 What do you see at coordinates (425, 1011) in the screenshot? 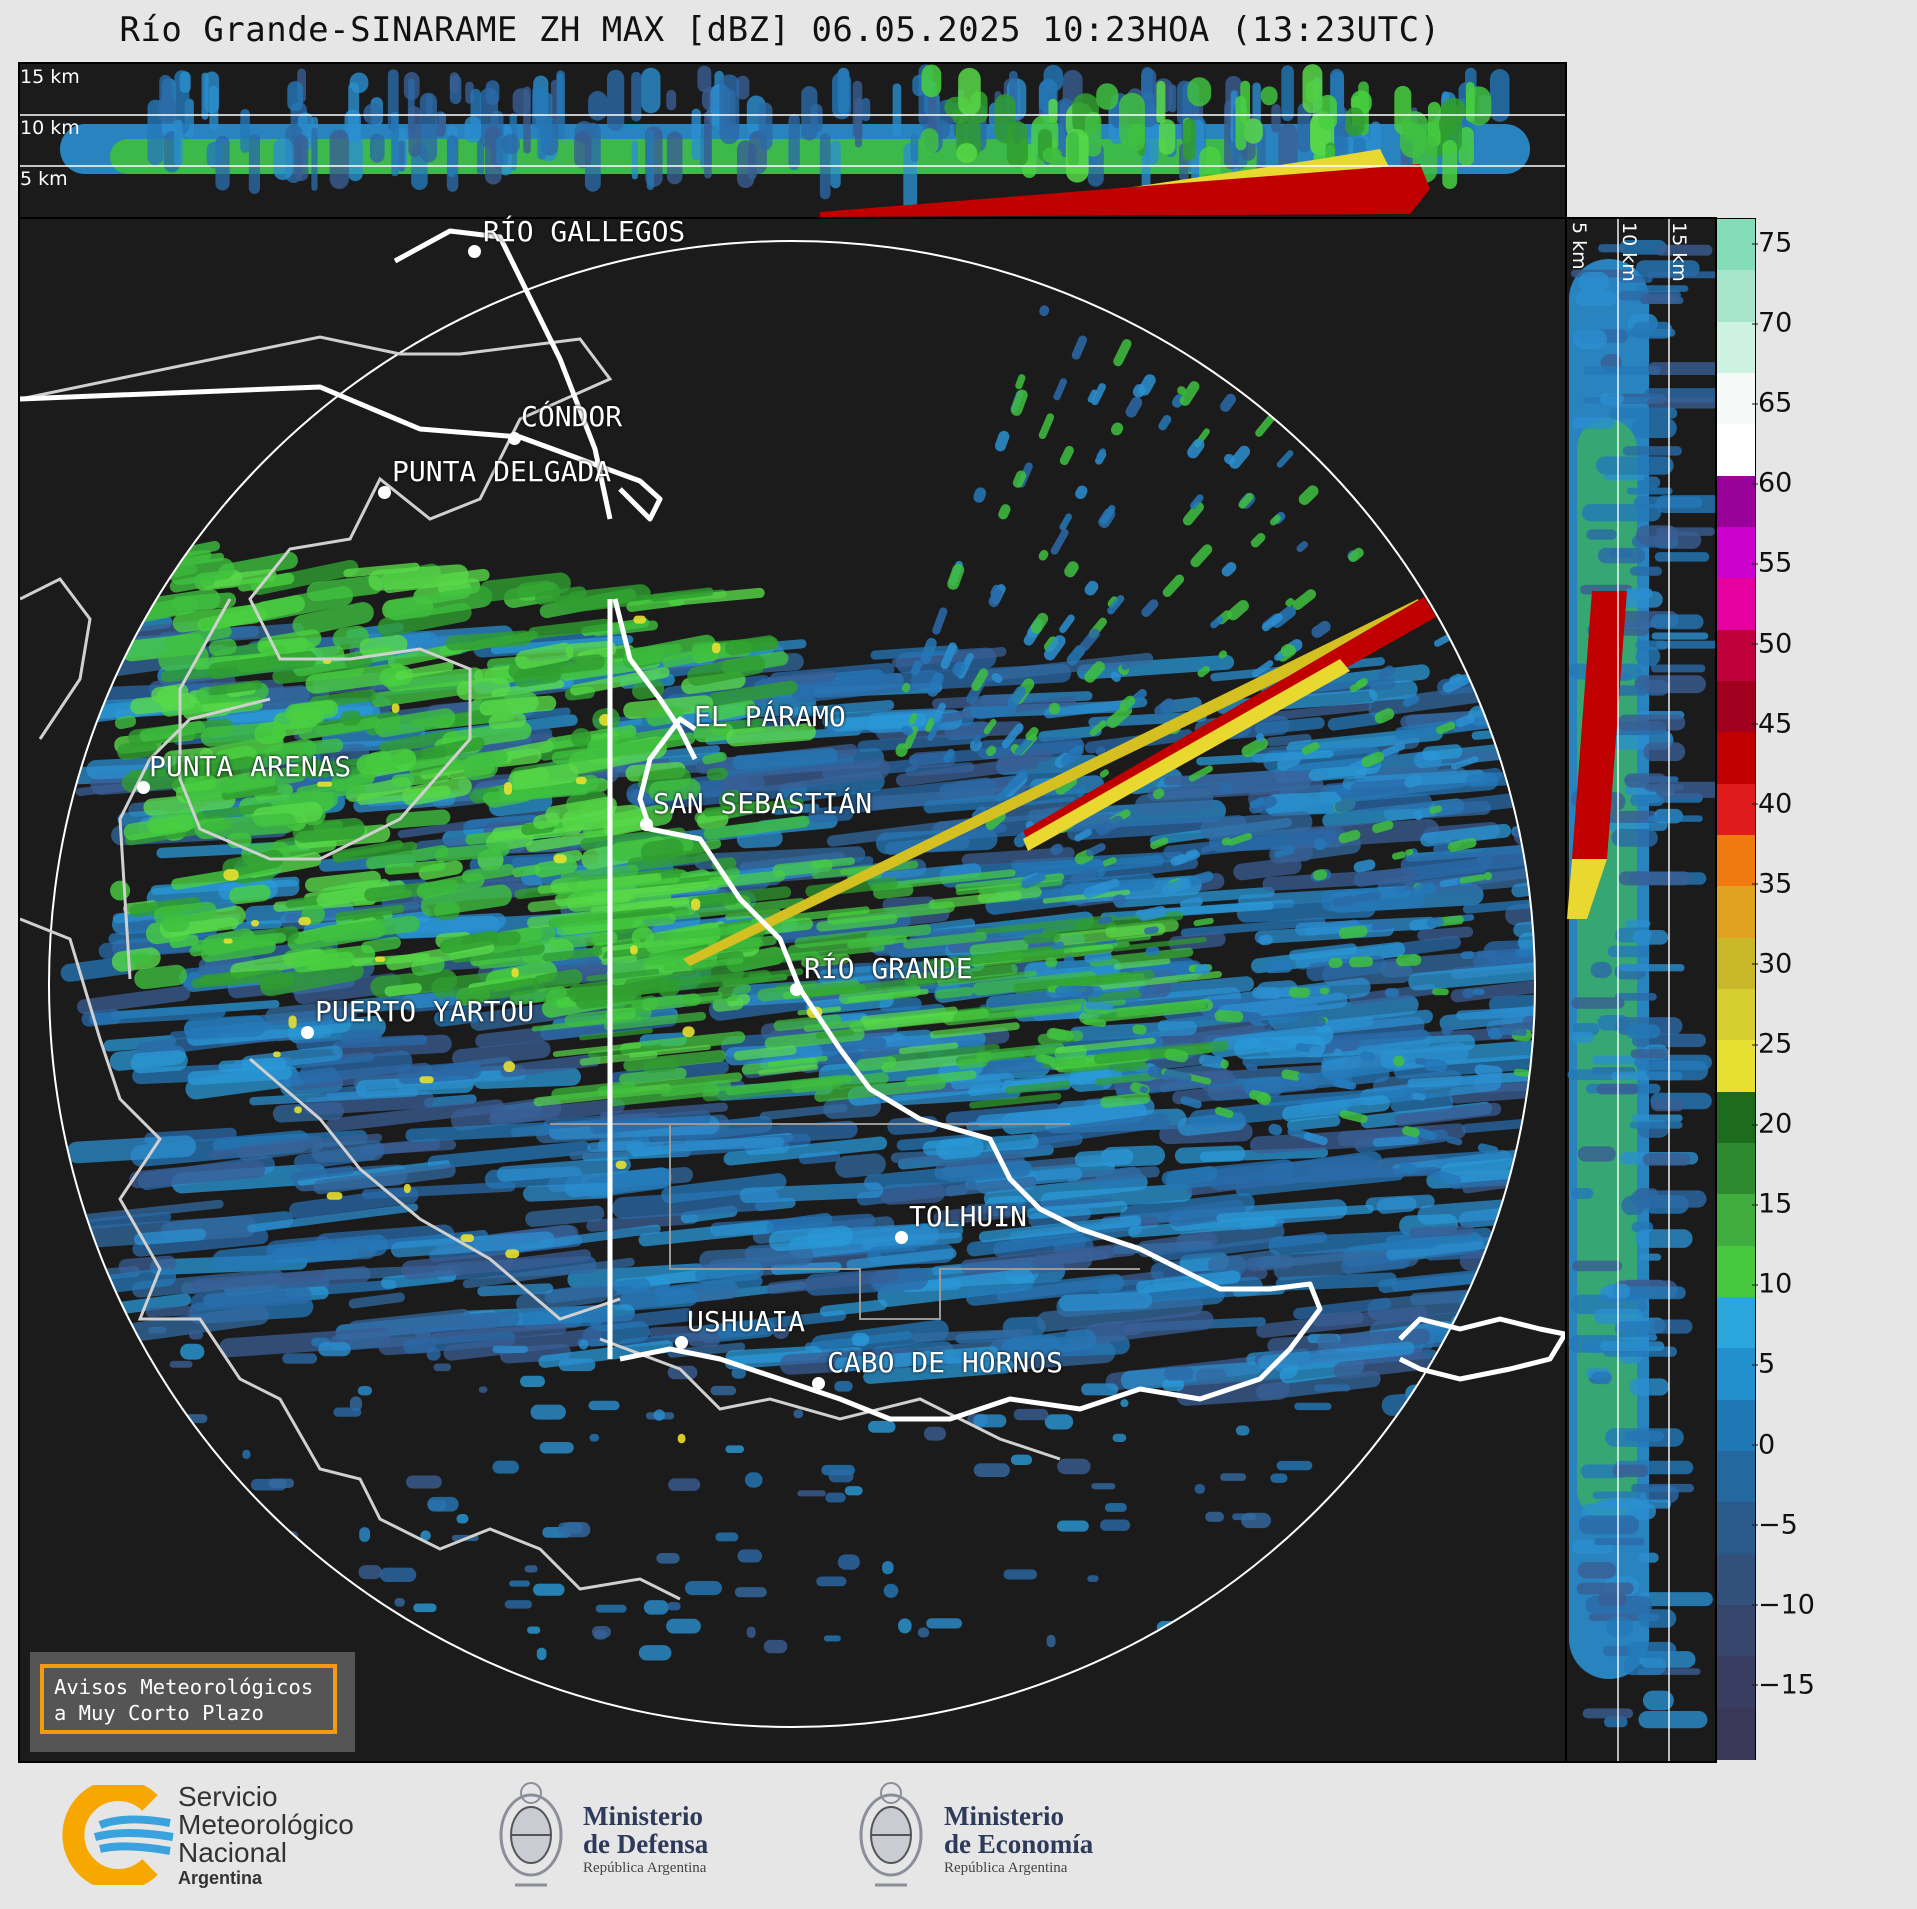
I see `city-label-puerto-yartou: PUERTO YARTOU` at bounding box center [425, 1011].